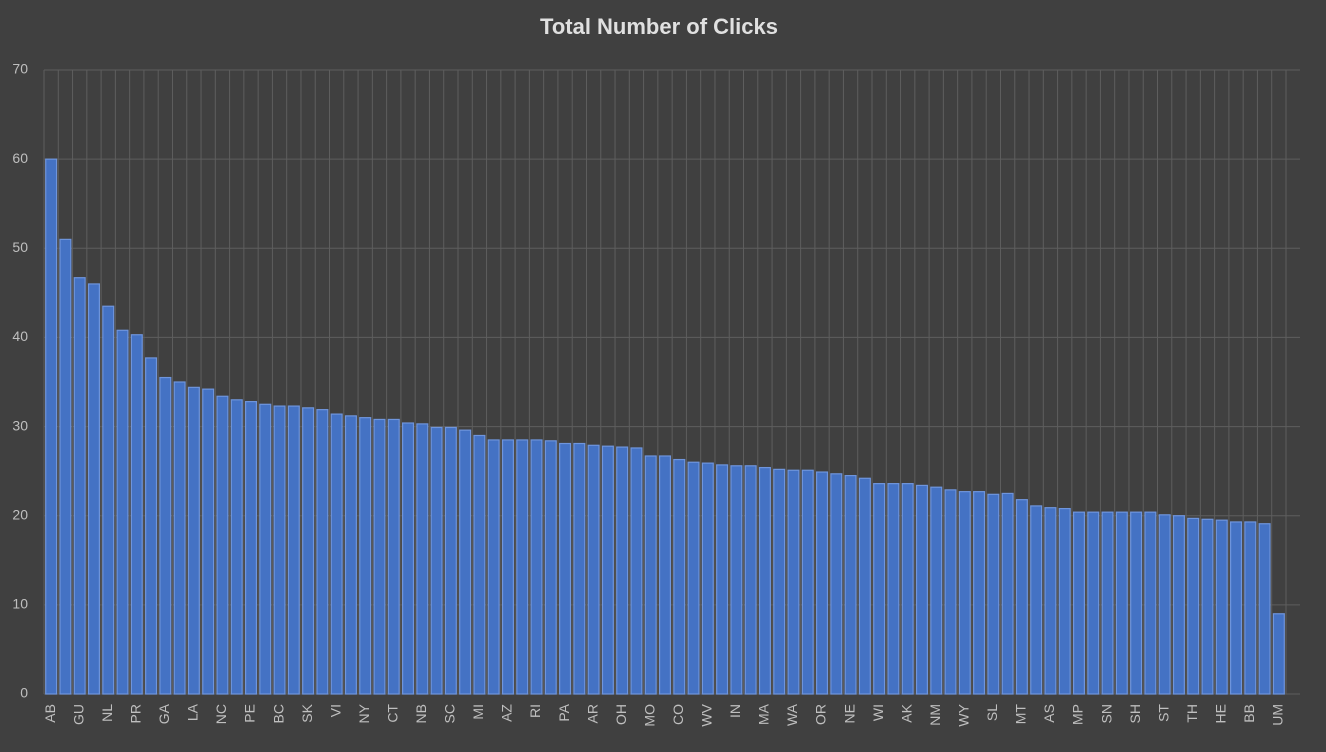 Image resolution: width=1326 pixels, height=752 pixels. What do you see at coordinates (507, 713) in the screenshot?
I see `x-tick-label: AZ` at bounding box center [507, 713].